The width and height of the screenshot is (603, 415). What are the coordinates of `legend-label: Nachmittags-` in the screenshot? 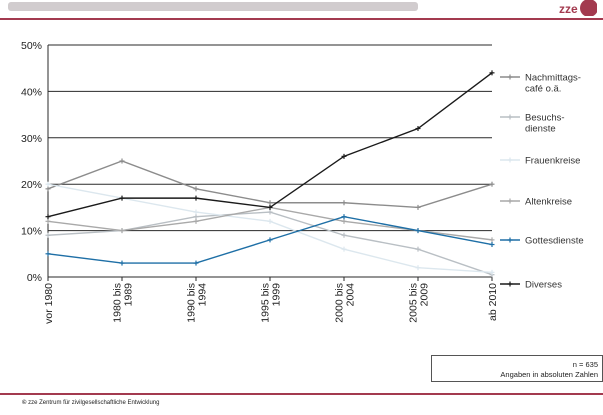 It's located at (553, 78).